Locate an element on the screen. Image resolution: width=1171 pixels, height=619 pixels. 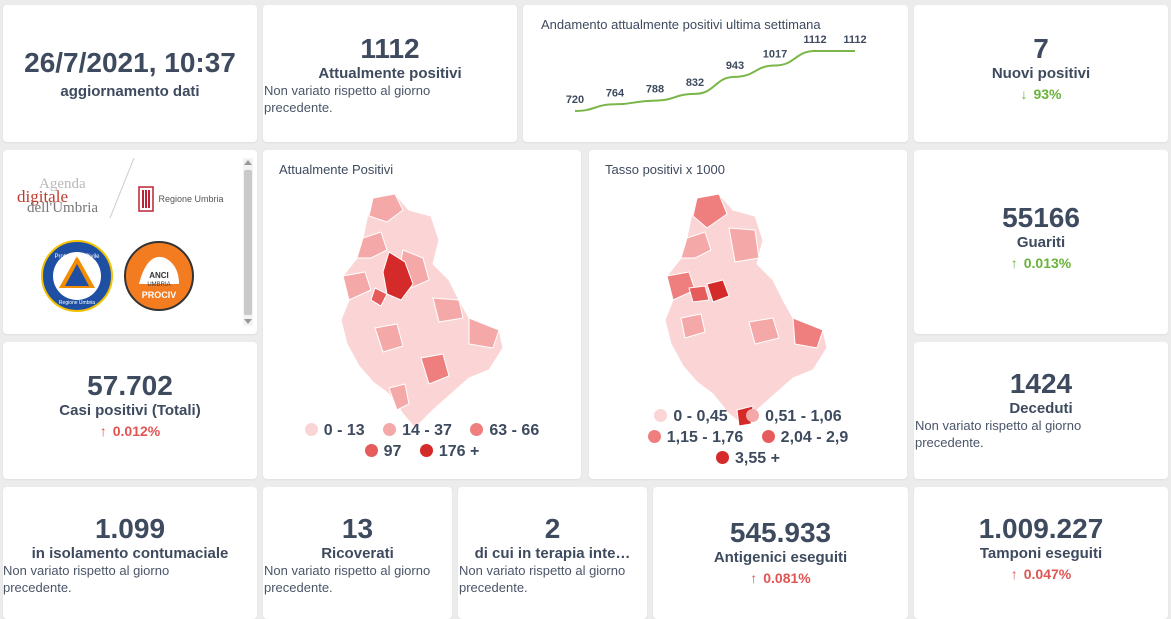
prociv-text: PROCIV is located at coordinates (159, 295).